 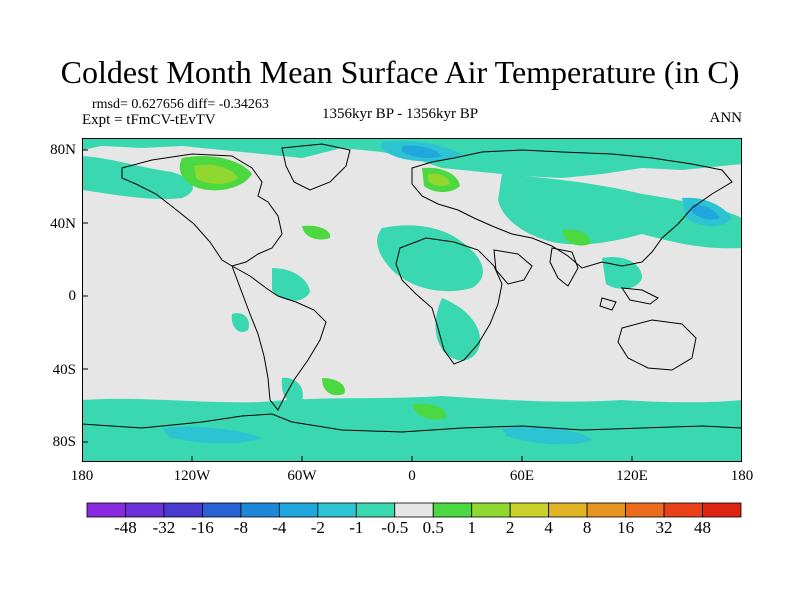 What do you see at coordinates (164, 527) in the screenshot?
I see `colorbar-label: -32` at bounding box center [164, 527].